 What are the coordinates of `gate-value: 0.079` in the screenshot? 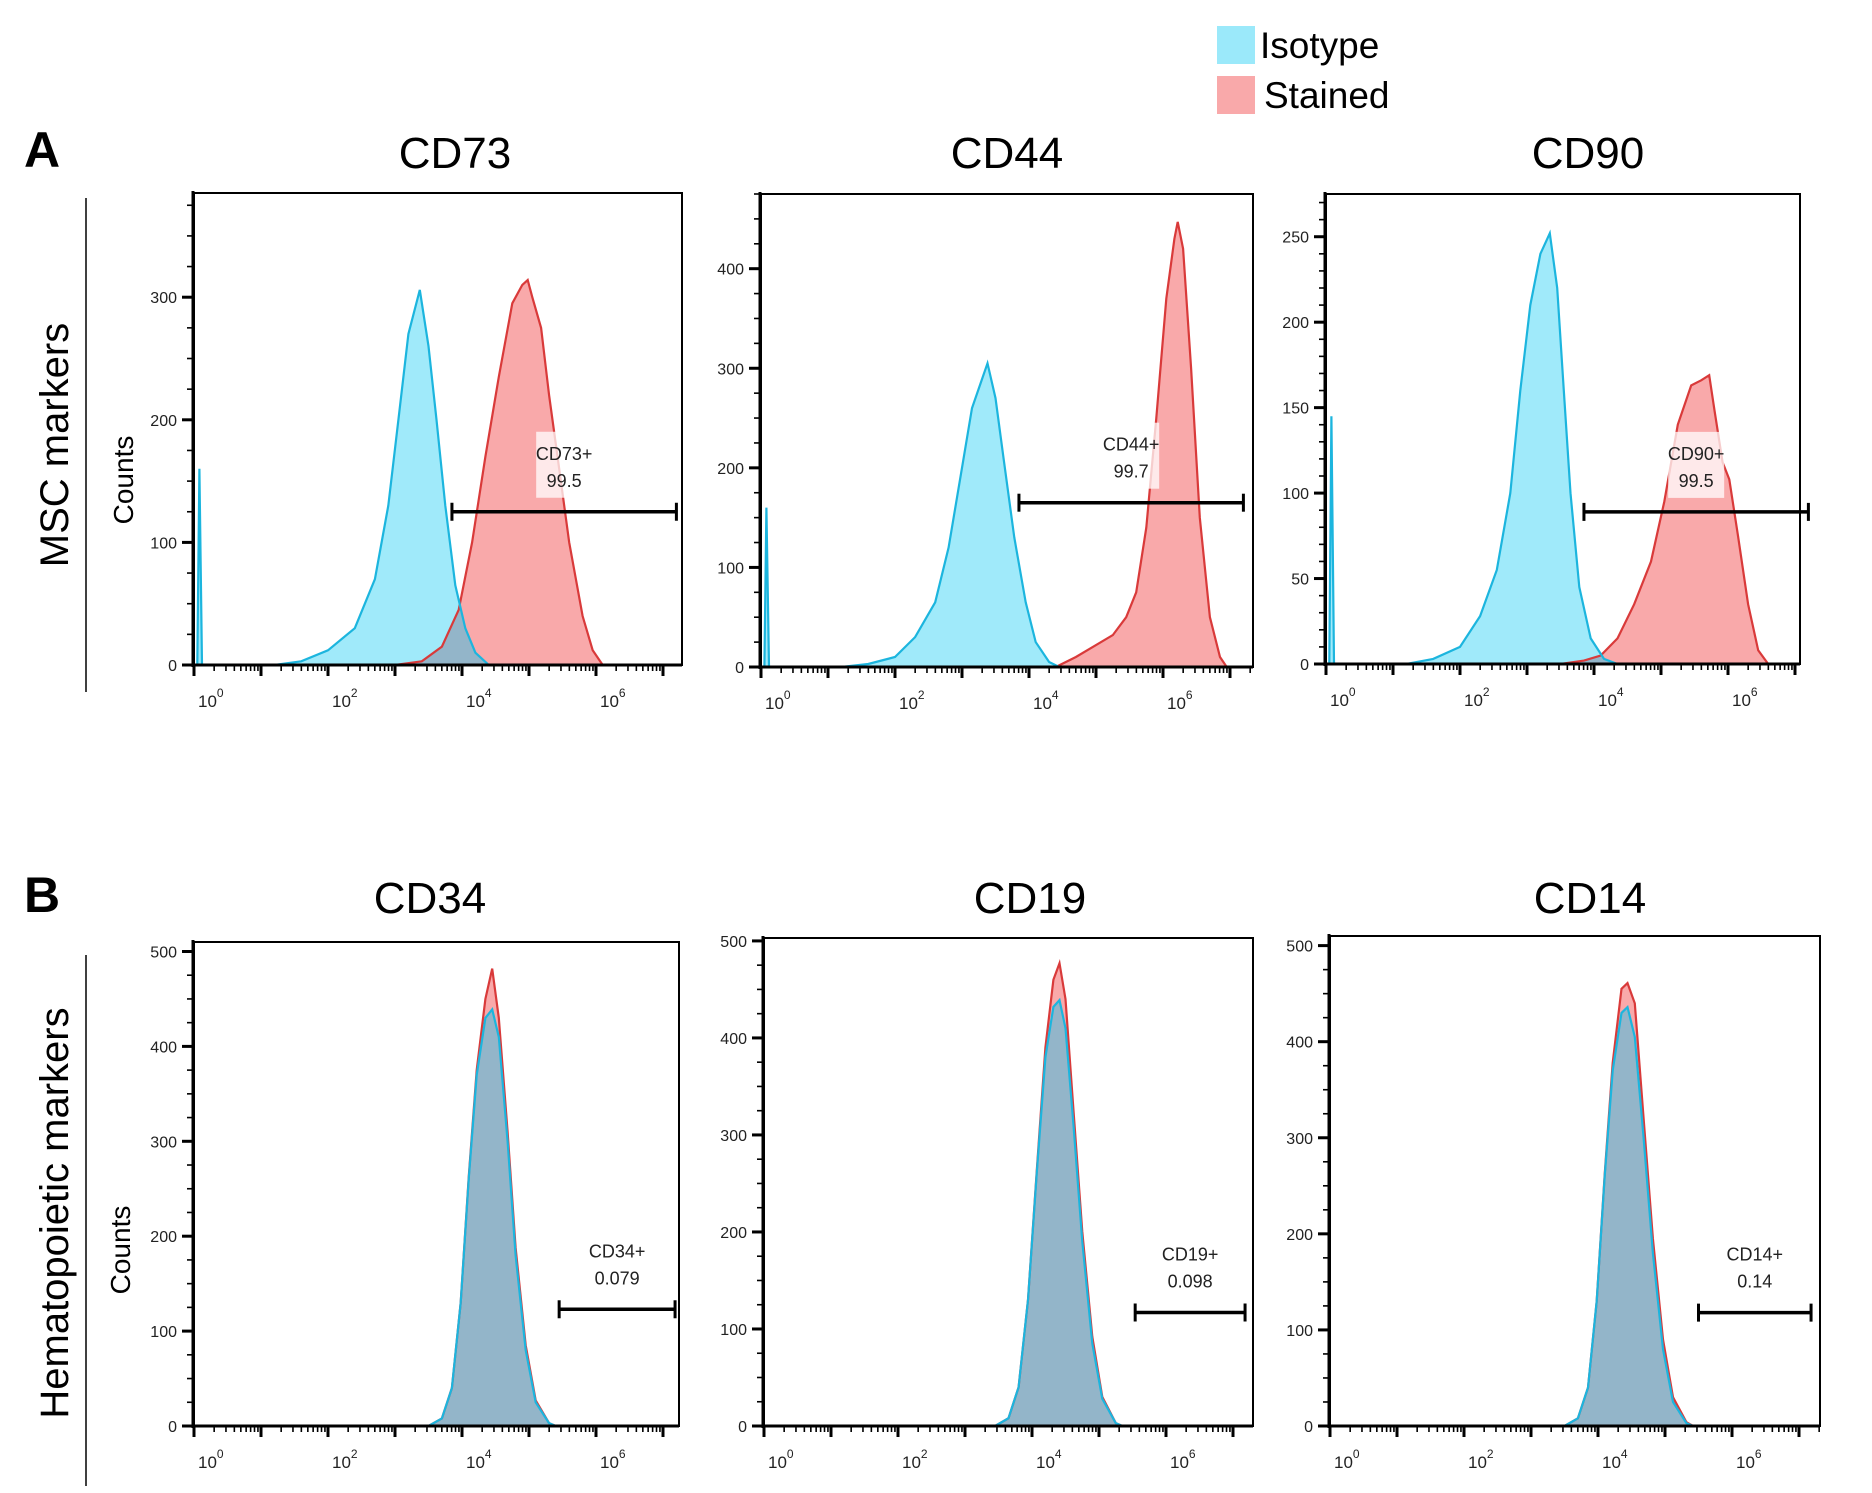 It's located at (617, 1278).